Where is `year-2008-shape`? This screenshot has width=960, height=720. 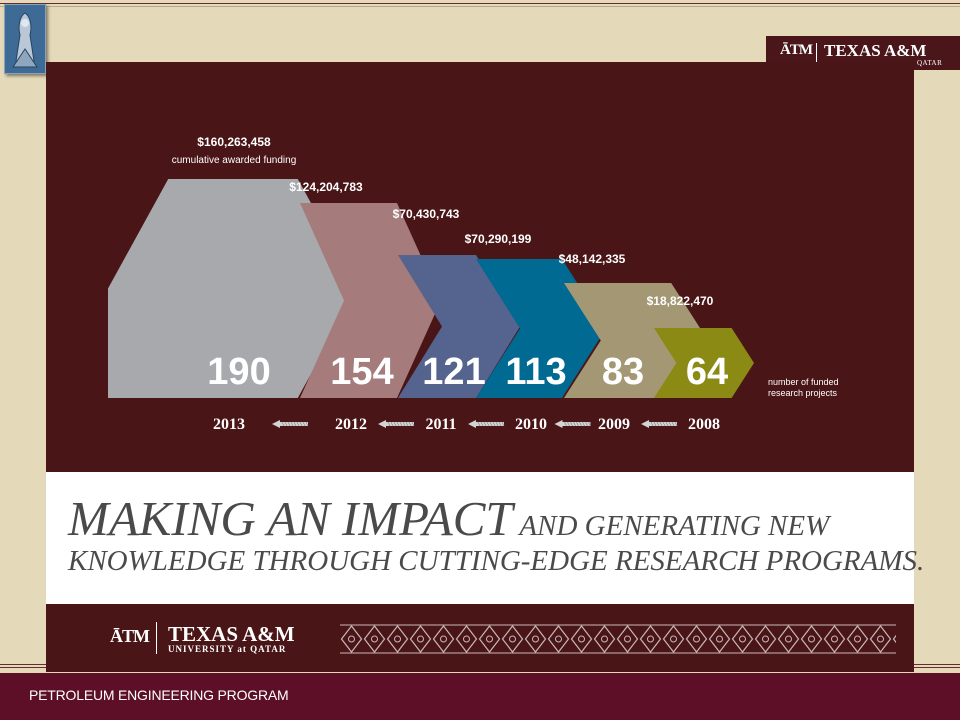
year-2008-shape is located at coordinates (704, 363).